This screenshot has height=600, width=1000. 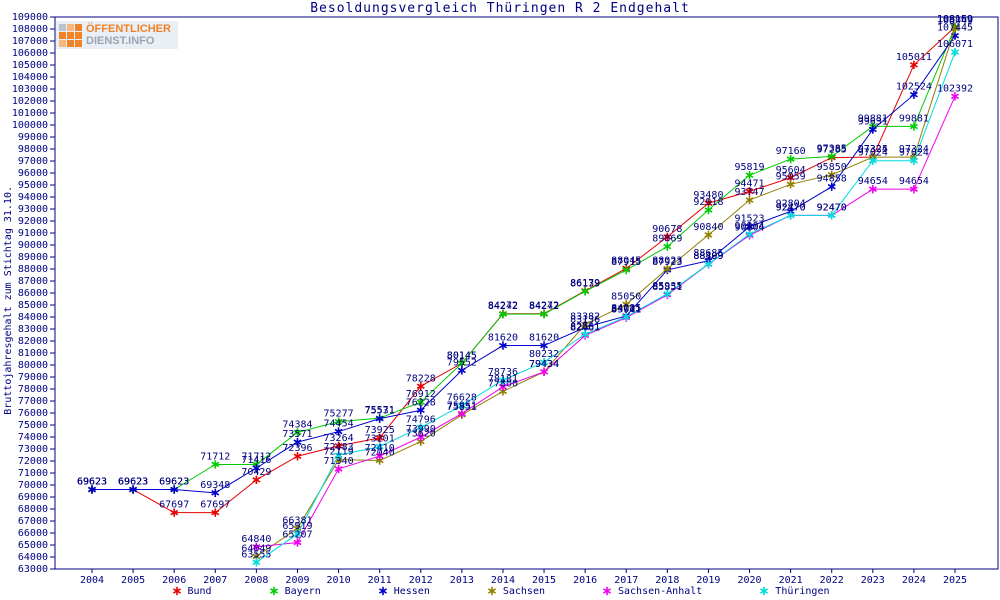 I want to click on svg-text: 71416, so click(x=256, y=460).